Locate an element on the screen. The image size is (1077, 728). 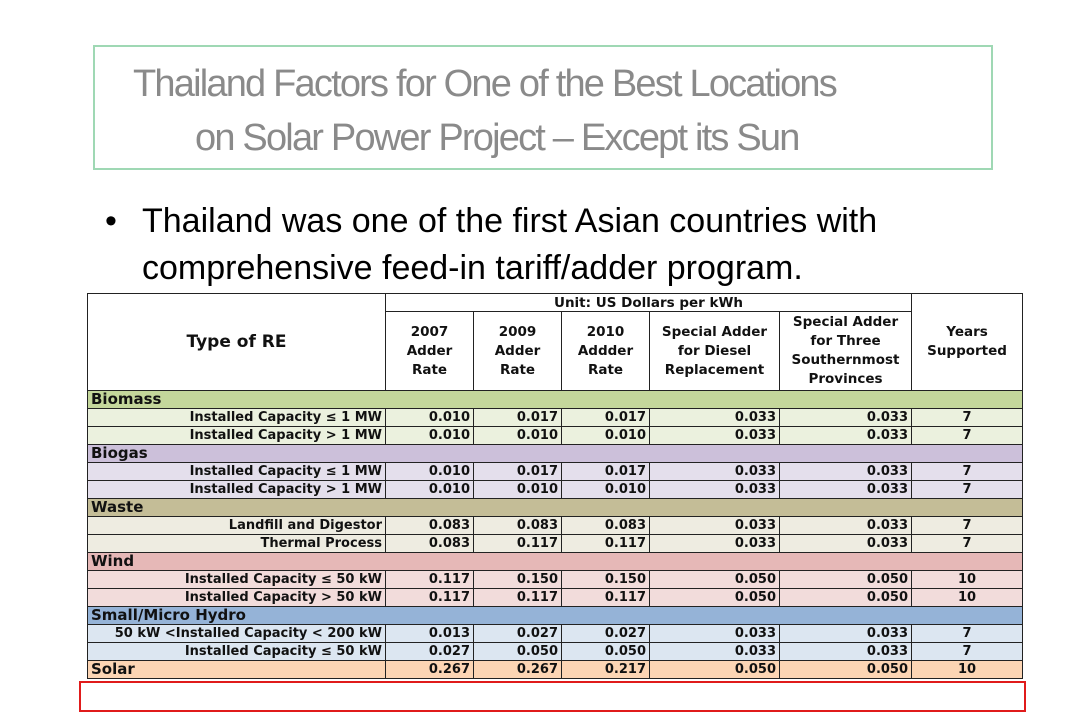
header-years: Years Supported is located at coordinates (967, 342).